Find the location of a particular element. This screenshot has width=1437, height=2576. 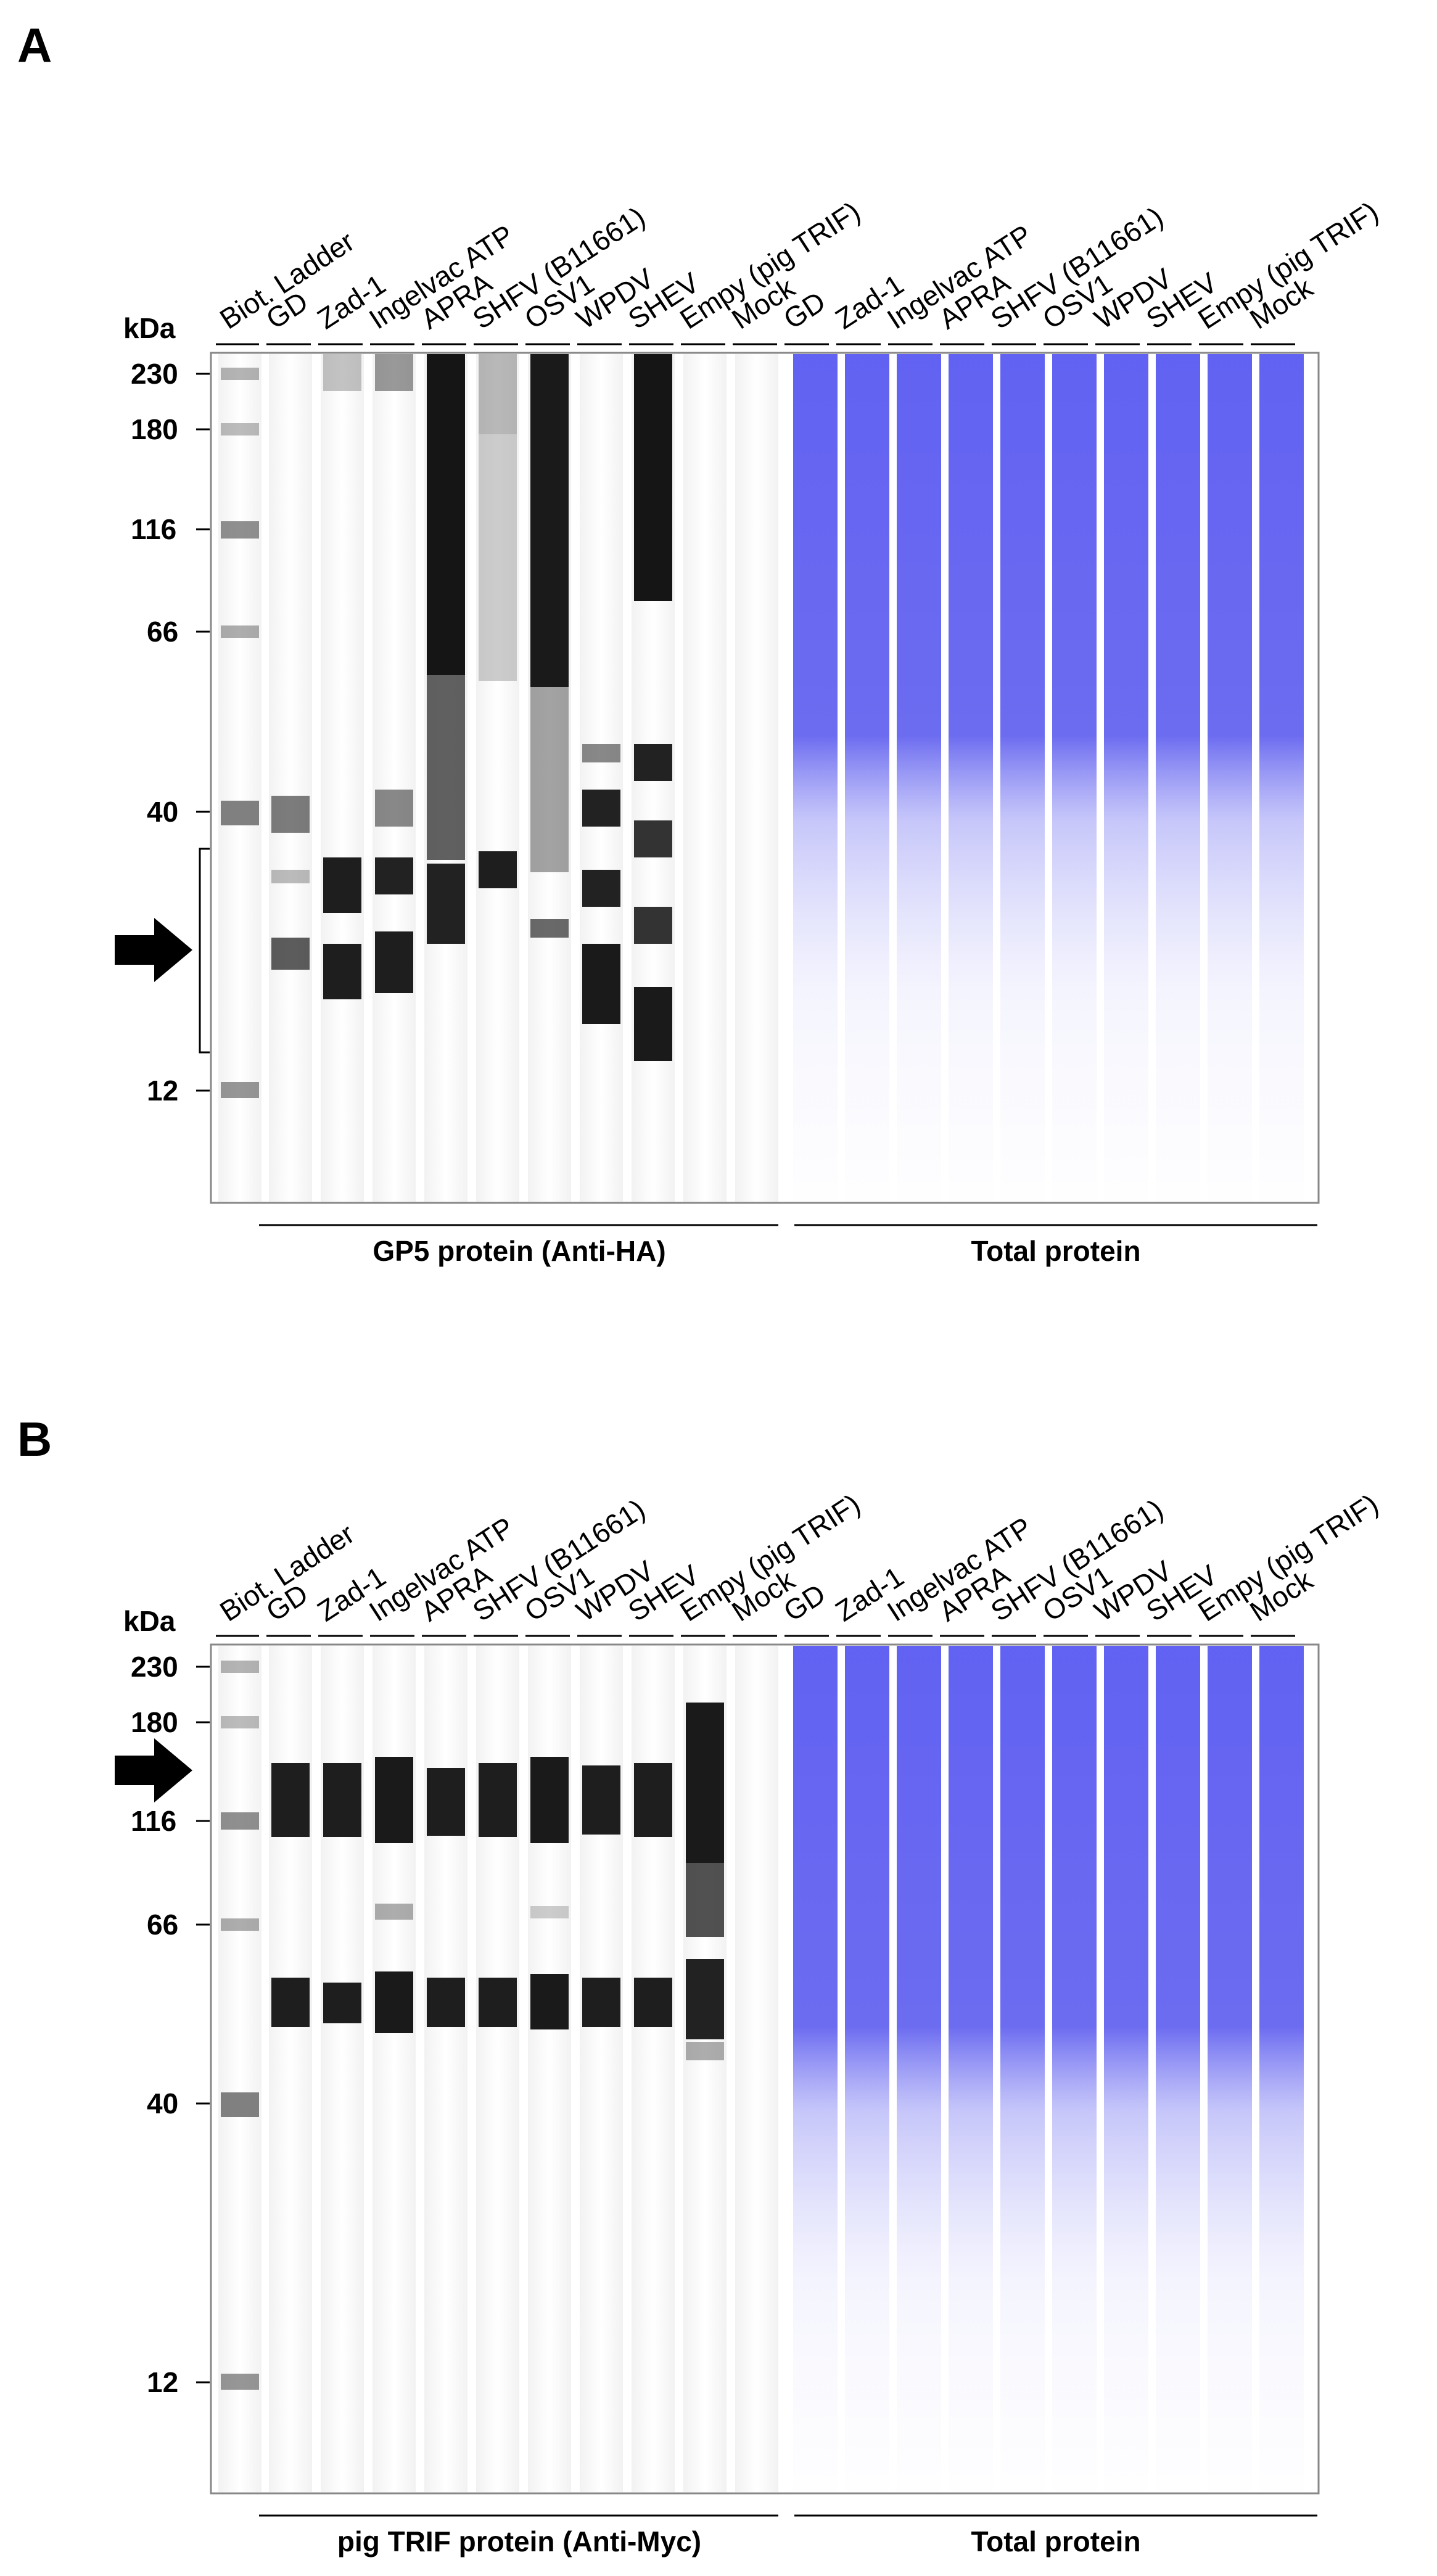

panel-letter: B is located at coordinates (34, 1439).